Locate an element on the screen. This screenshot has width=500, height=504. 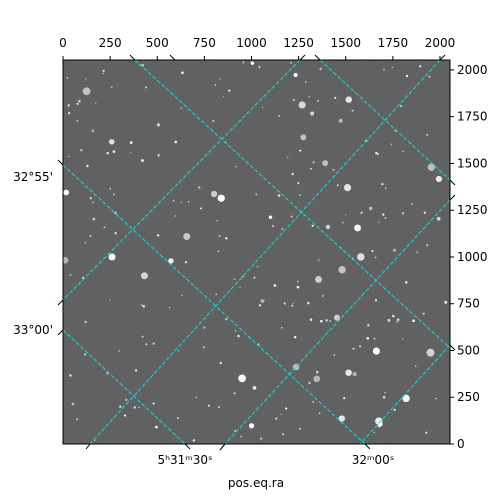
dec-label: 32°55' is located at coordinates (33, 177).